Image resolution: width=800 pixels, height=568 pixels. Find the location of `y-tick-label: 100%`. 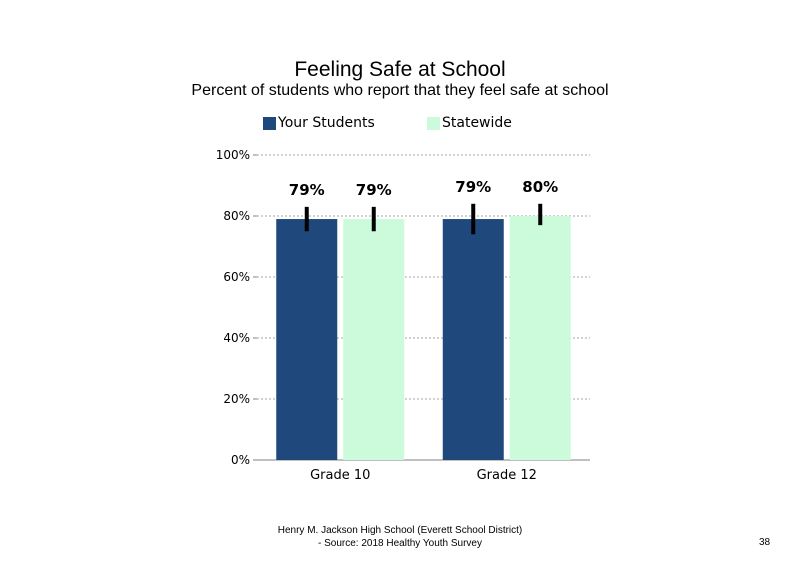

y-tick-label: 100% is located at coordinates (233, 155).